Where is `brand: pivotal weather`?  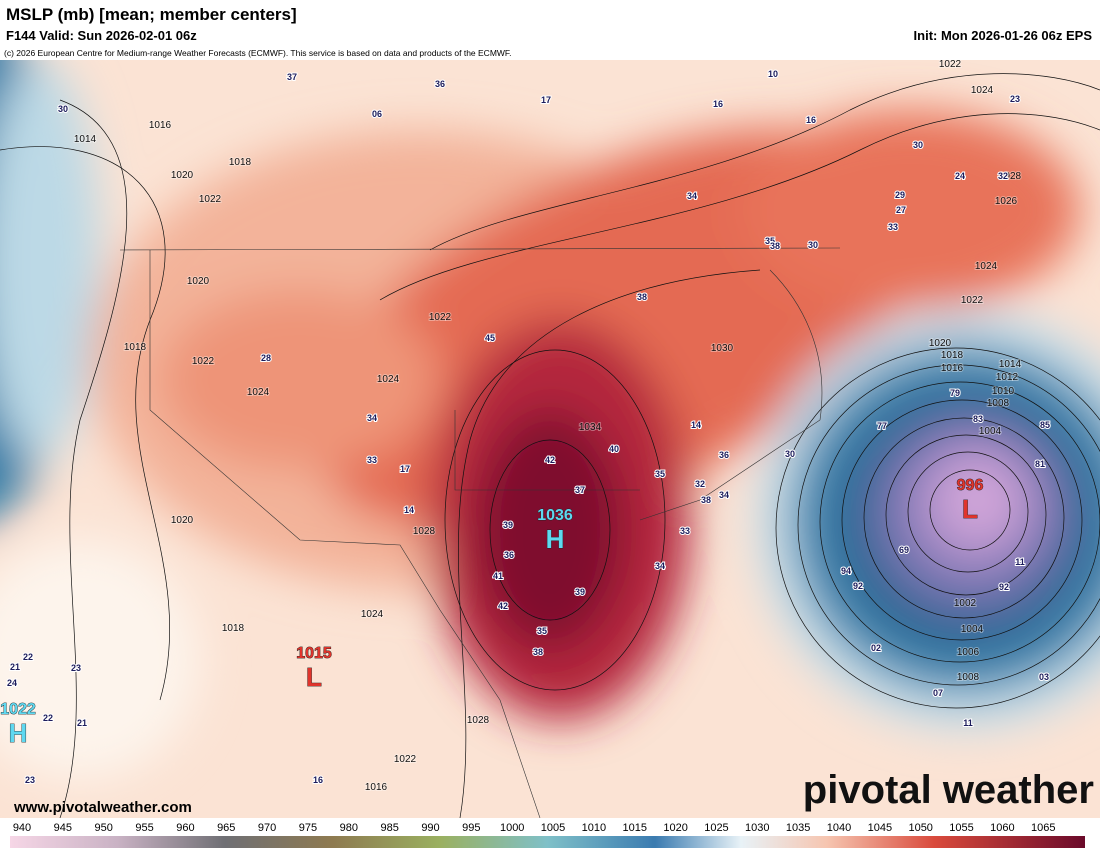
brand: pivotal weather is located at coordinates (948, 790).